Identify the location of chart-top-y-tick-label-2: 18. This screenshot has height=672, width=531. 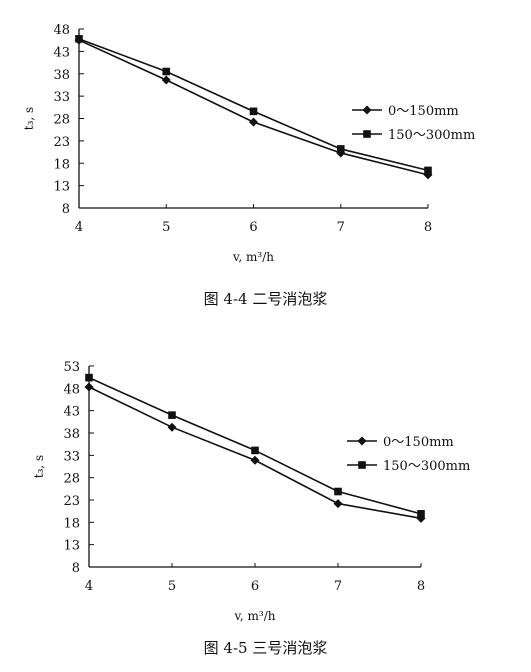
(61, 164).